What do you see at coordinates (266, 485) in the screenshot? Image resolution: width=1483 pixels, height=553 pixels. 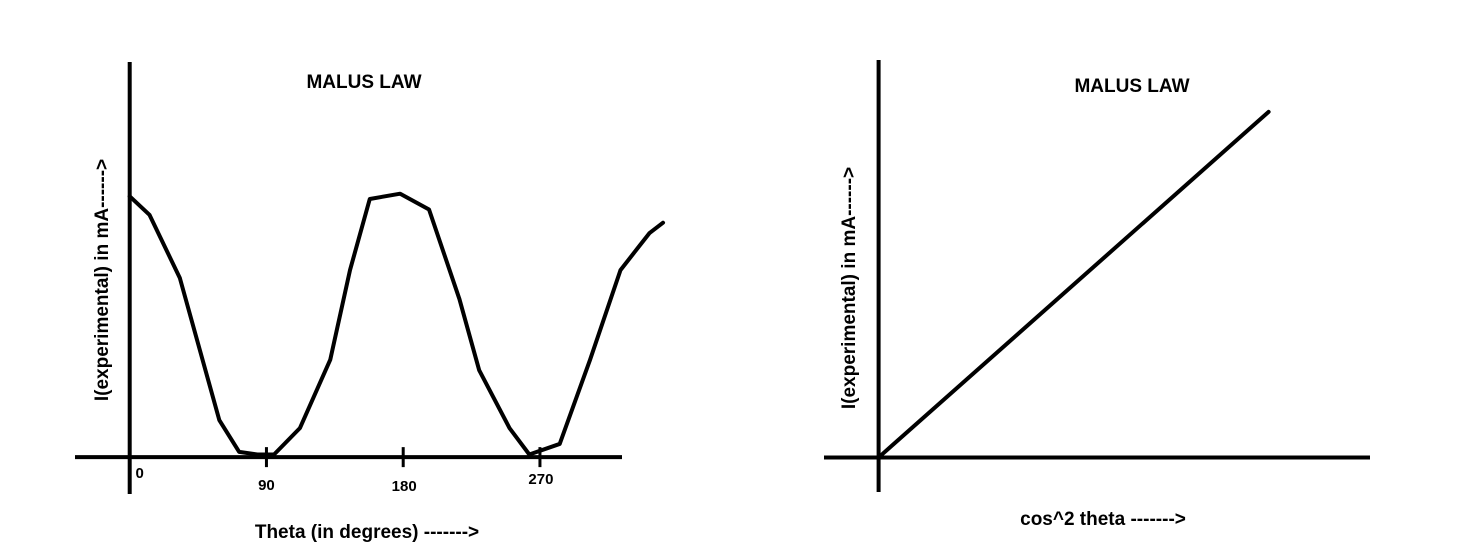 I see `x-tick-label: 90` at bounding box center [266, 485].